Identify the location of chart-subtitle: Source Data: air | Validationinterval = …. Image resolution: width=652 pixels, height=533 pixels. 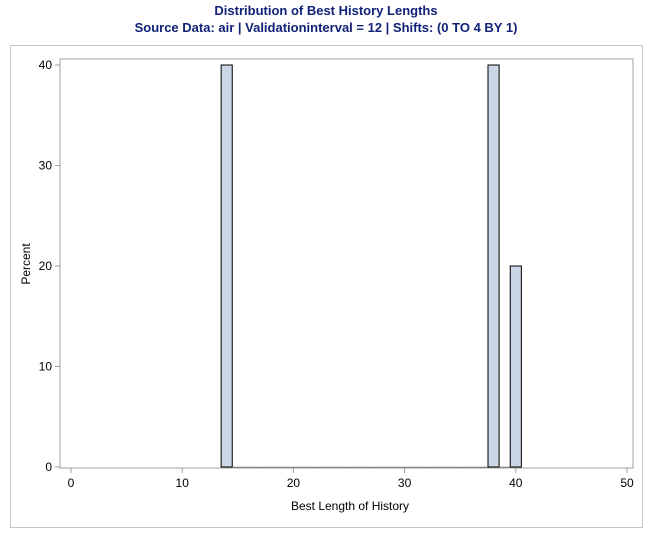
(326, 27).